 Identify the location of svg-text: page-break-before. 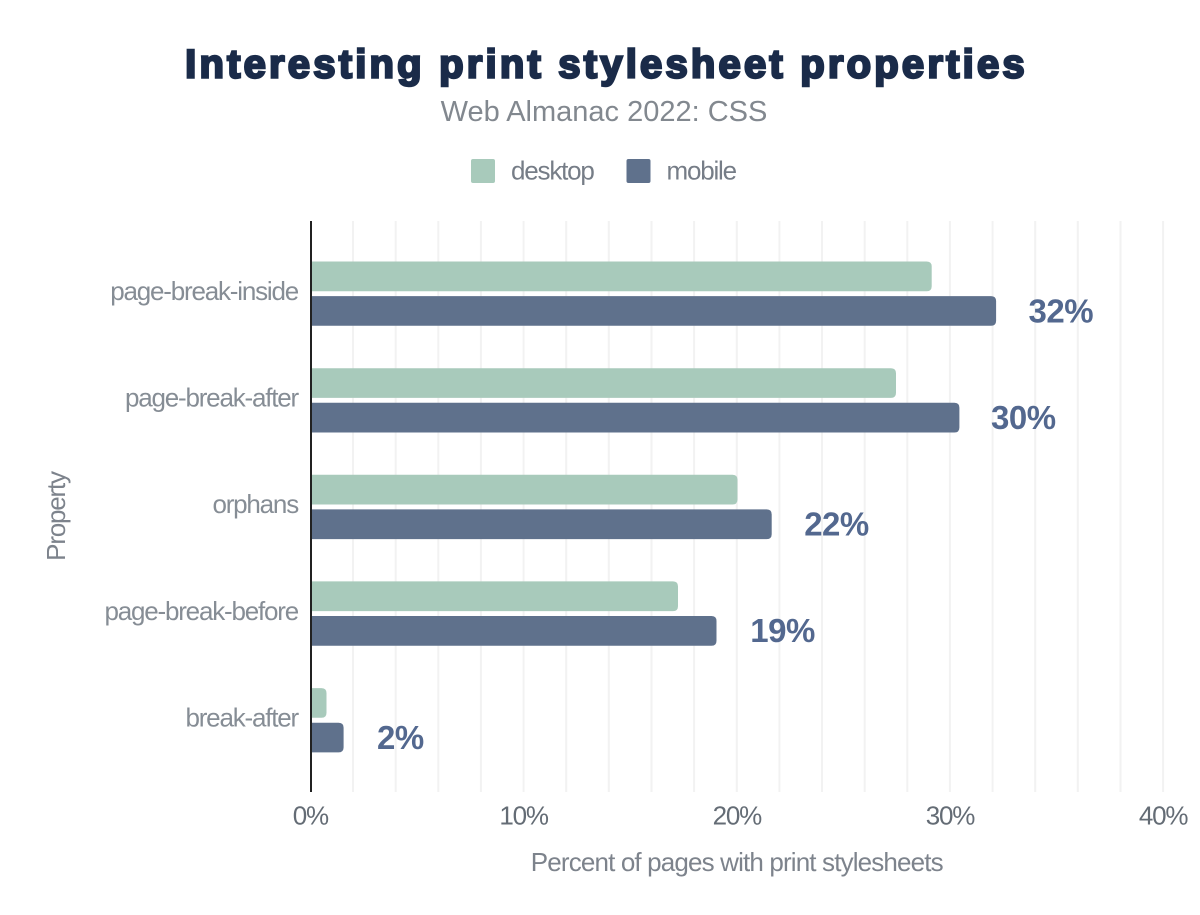
(201, 611).